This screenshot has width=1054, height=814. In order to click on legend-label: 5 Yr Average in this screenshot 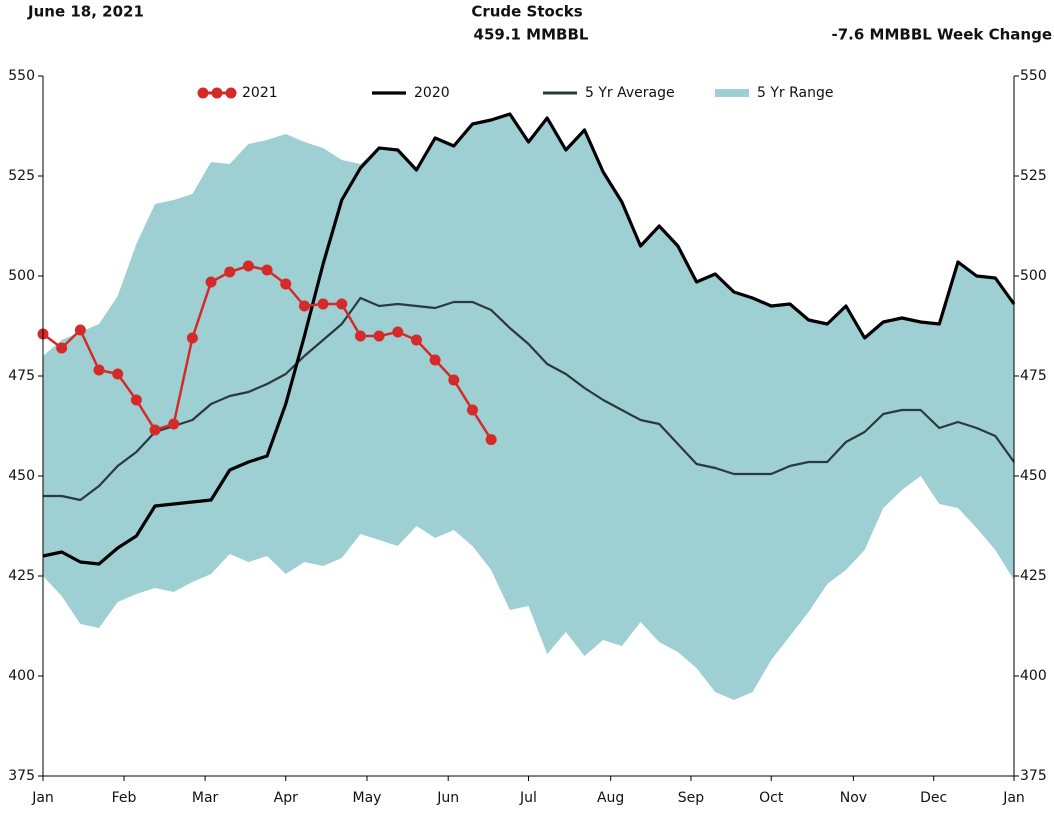, I will do `click(630, 93)`.